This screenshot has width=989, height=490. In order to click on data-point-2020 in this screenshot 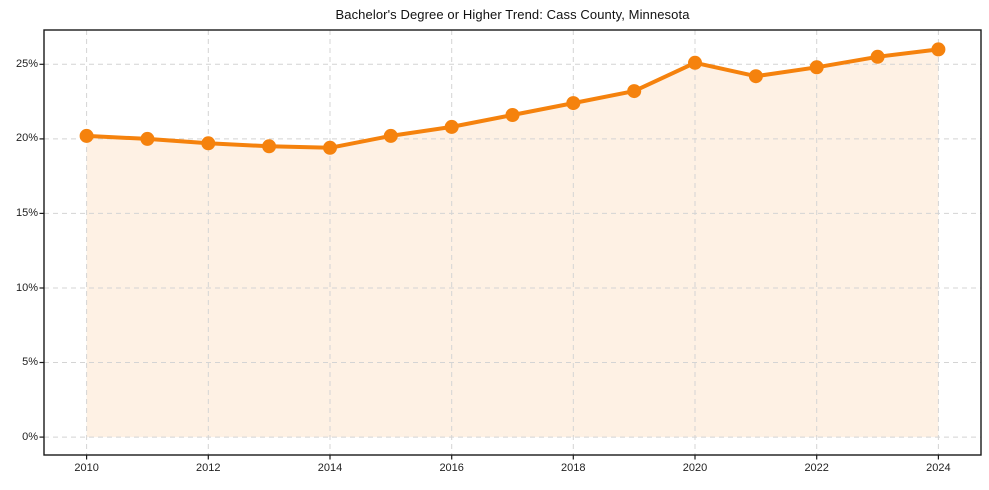, I will do `click(695, 62)`.